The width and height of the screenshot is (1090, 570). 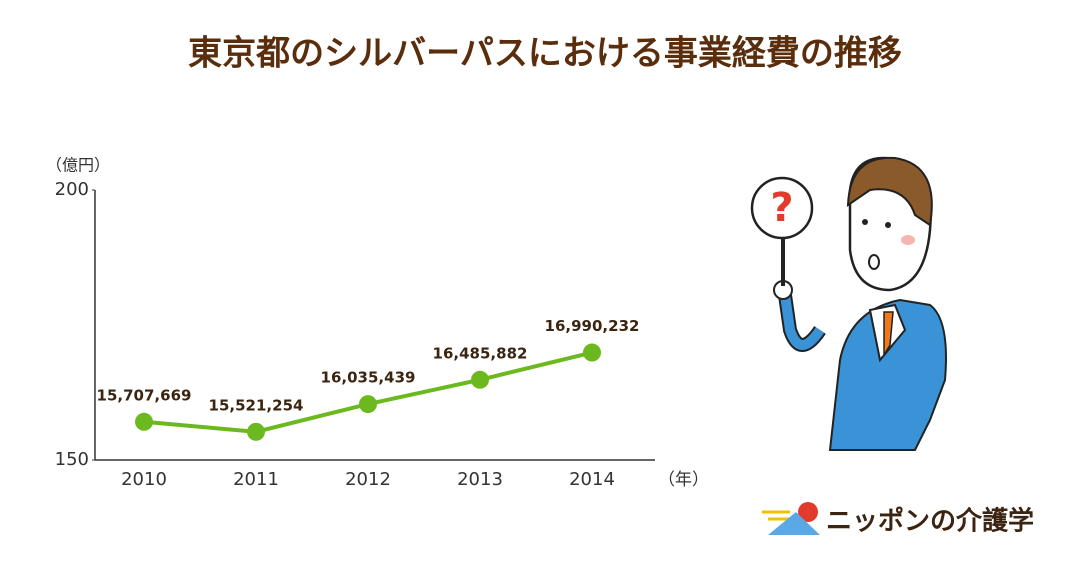 I want to click on illustration: ?, so click(x=848, y=303).